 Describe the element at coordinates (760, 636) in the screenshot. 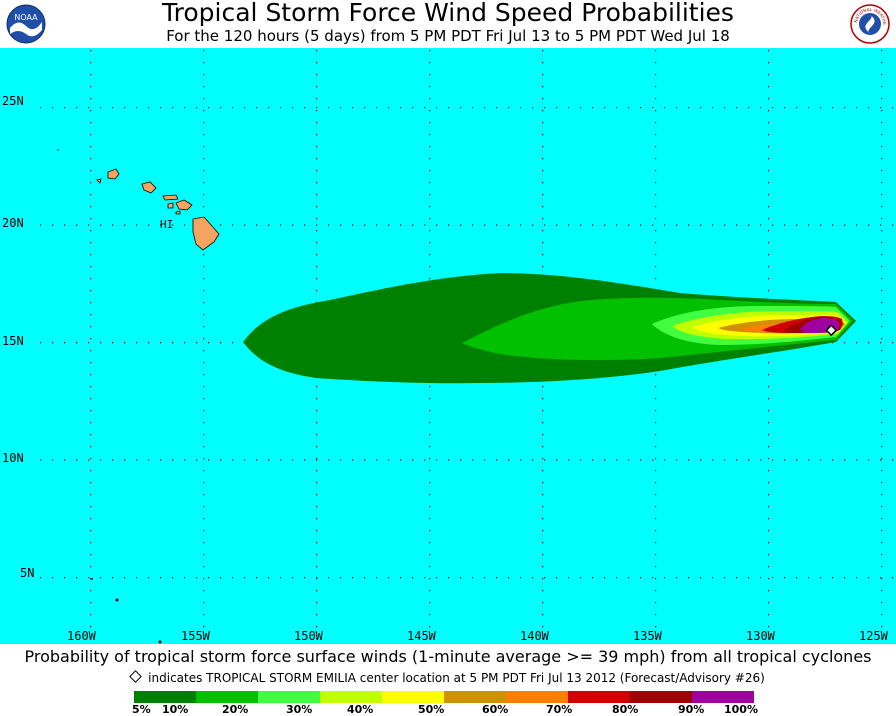

I see `lon-label-130w: 130W` at that location.